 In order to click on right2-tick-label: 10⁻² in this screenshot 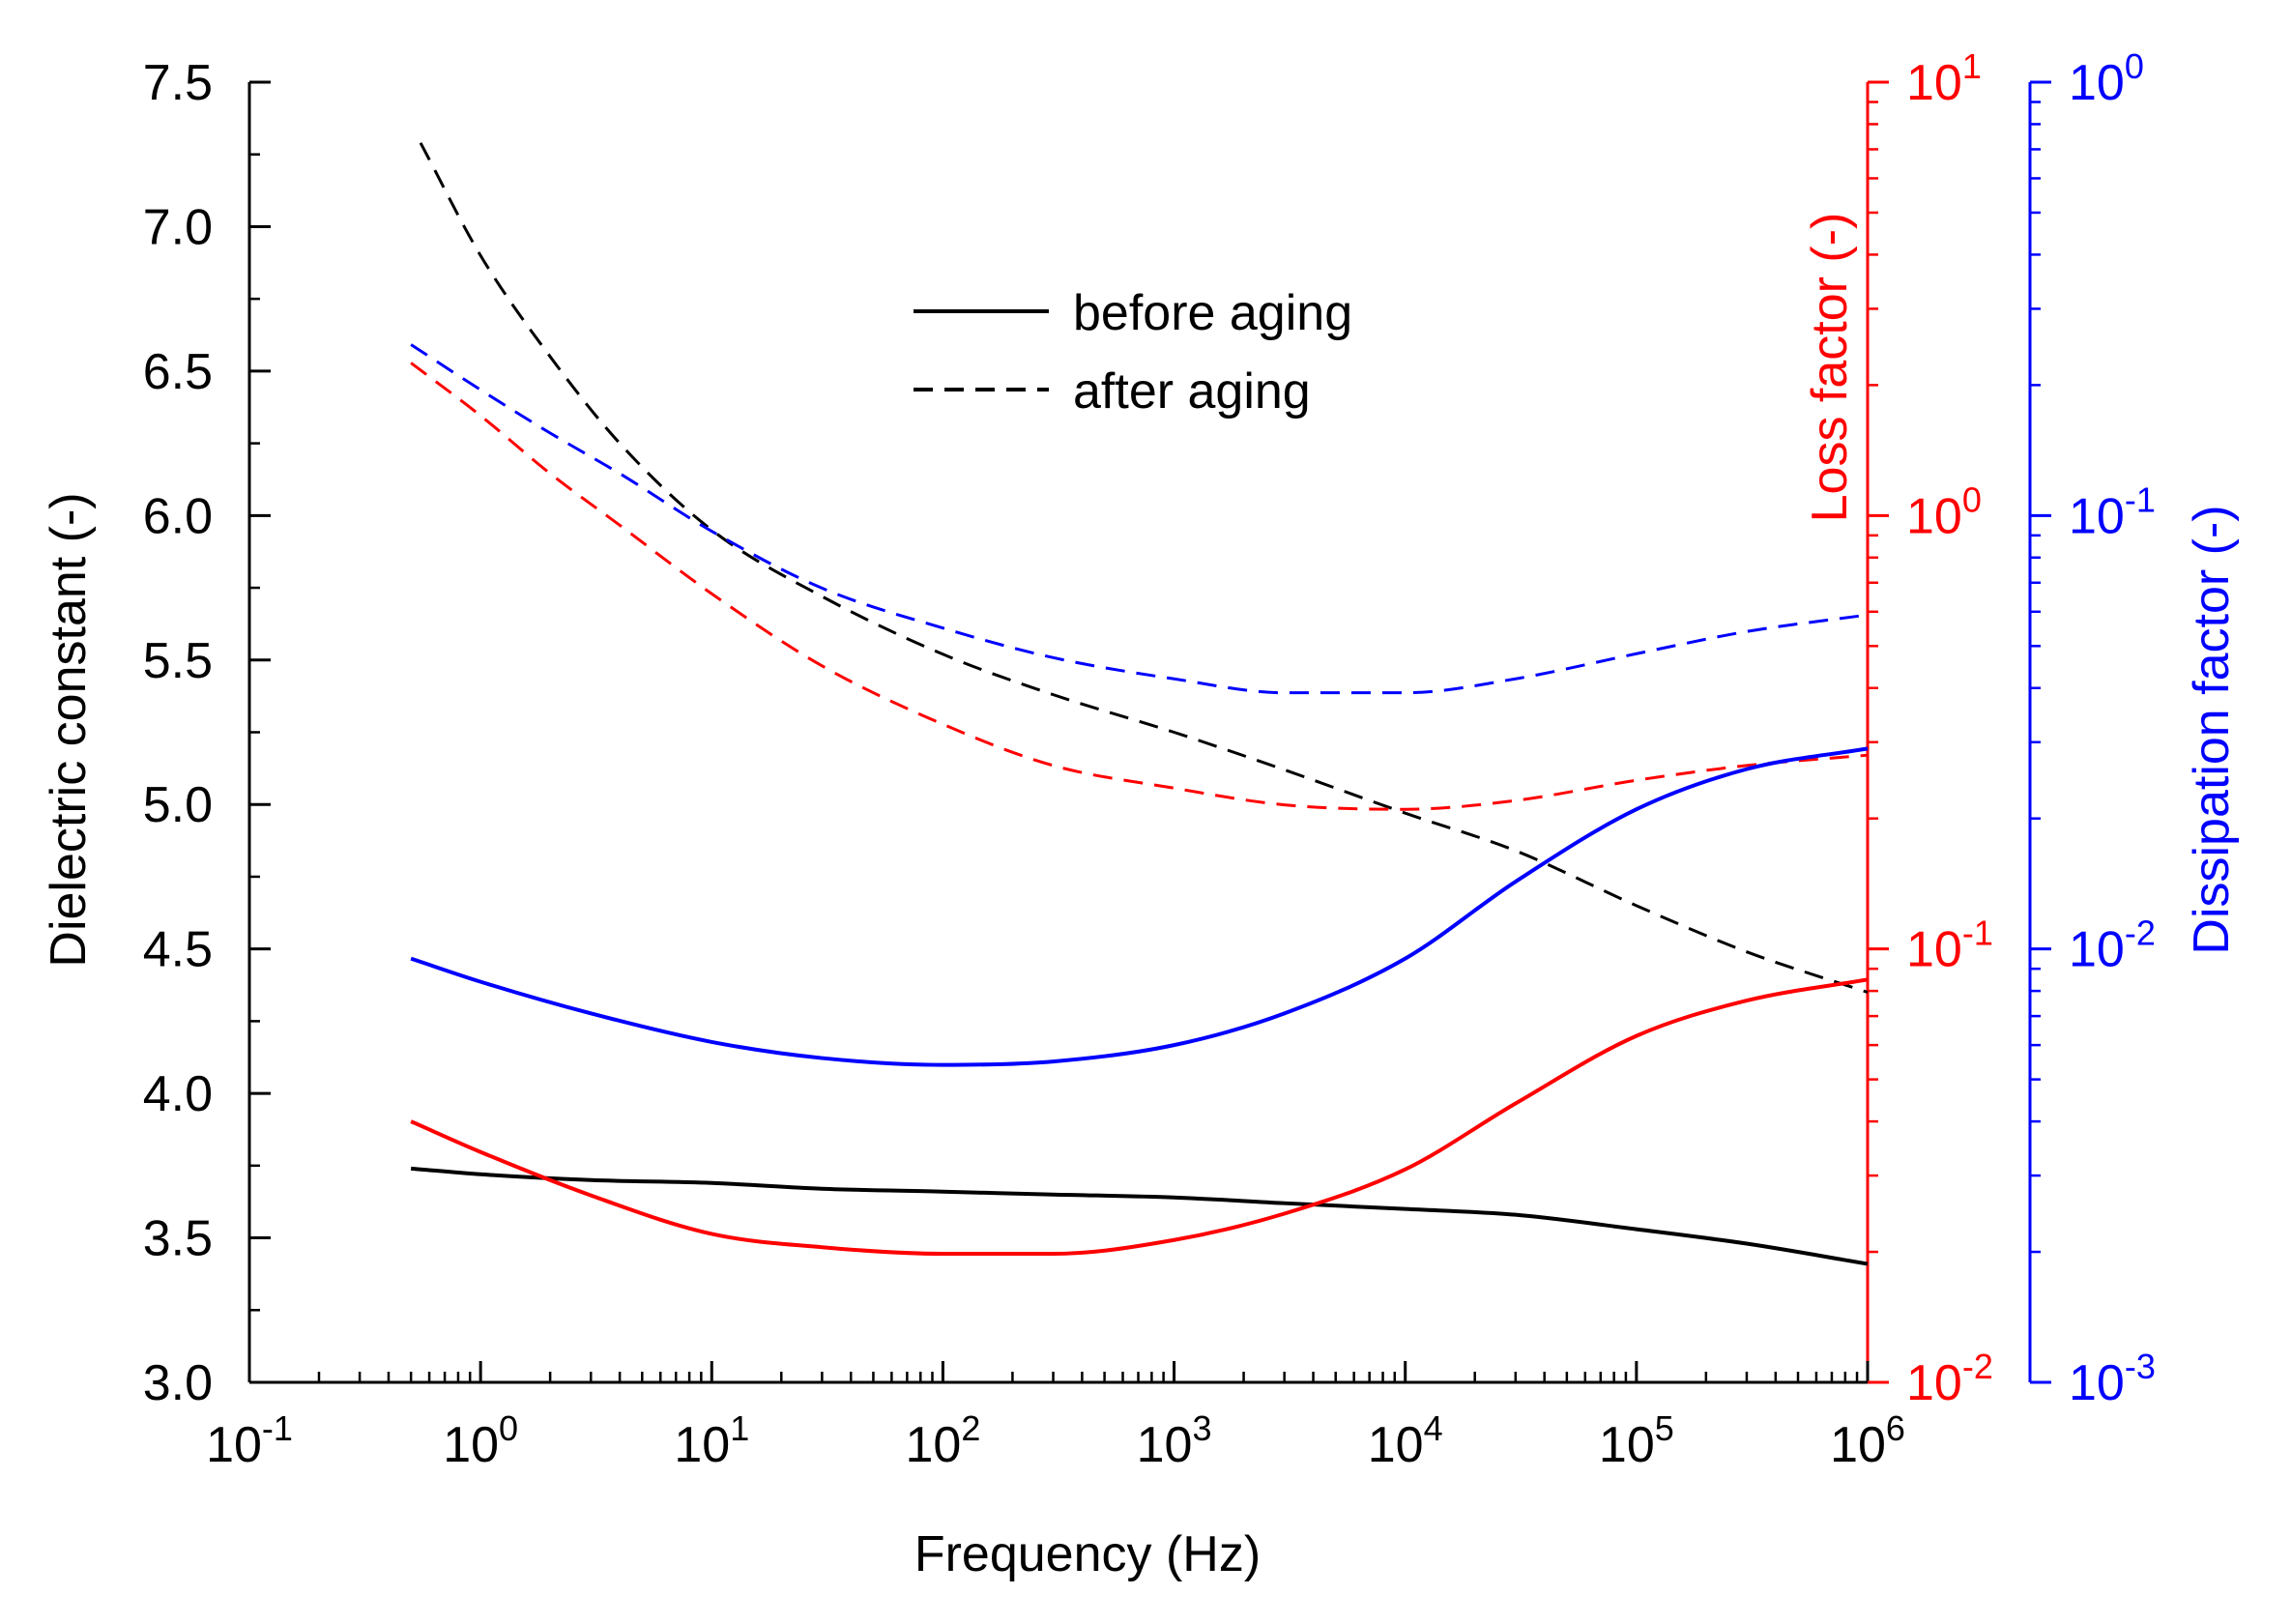, I will do `click(2112, 946)`.